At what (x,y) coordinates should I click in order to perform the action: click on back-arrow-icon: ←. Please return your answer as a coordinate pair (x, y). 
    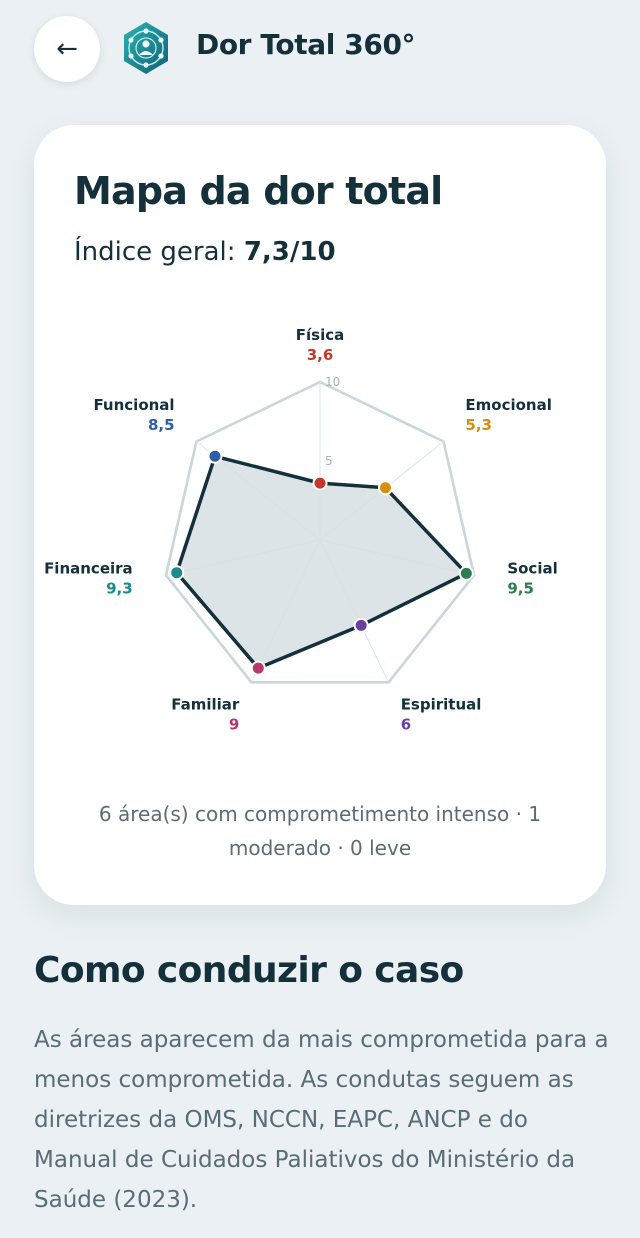
    Looking at the image, I should click on (67, 49).